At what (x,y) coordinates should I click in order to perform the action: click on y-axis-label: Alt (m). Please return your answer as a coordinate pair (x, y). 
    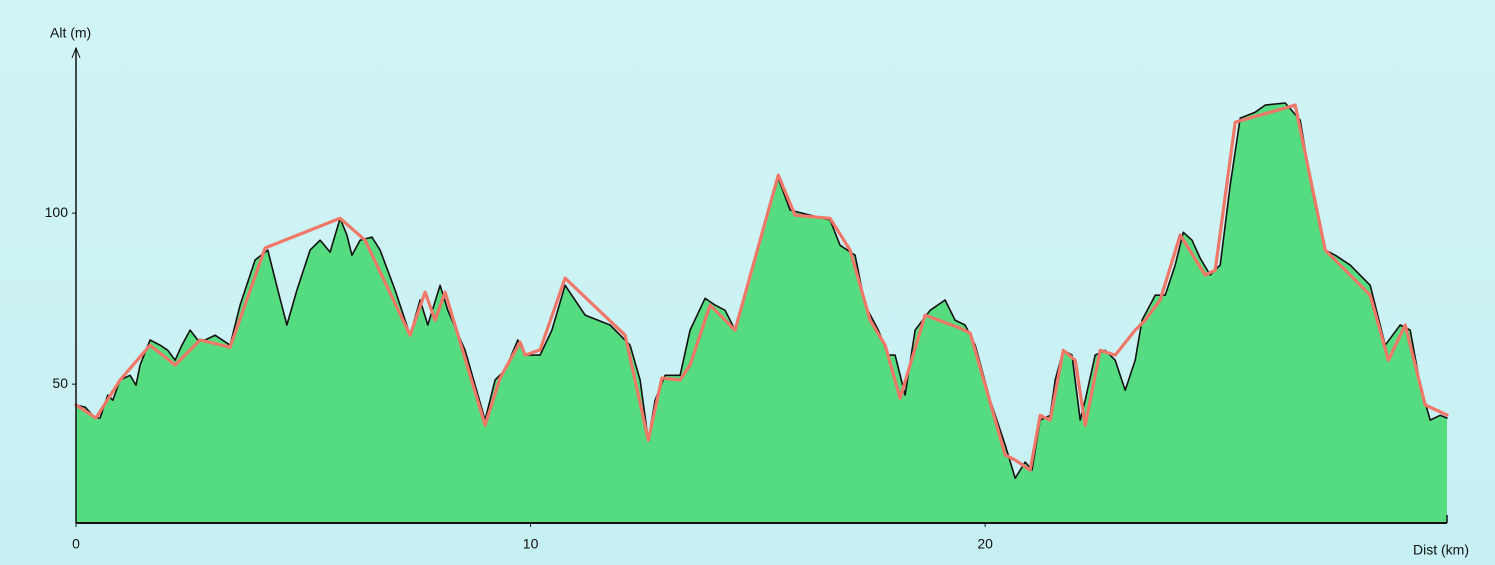
    Looking at the image, I should click on (70, 33).